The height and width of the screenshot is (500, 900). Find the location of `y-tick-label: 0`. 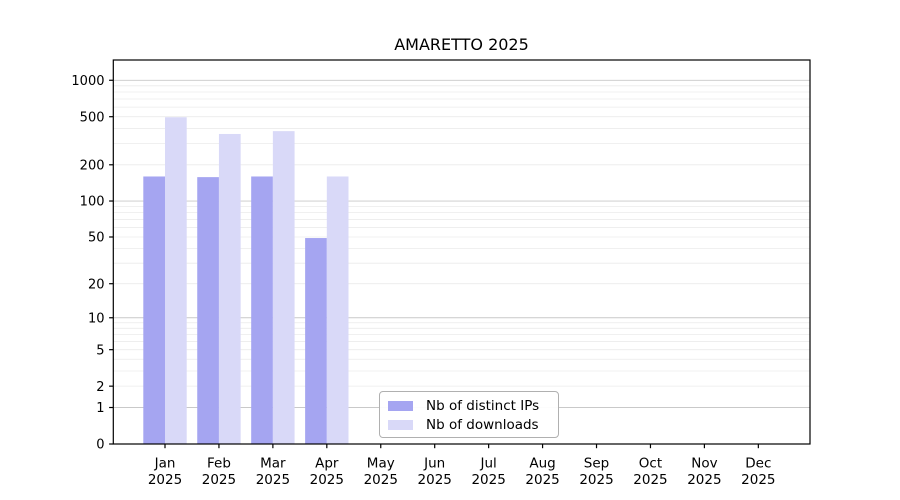

y-tick-label: 0 is located at coordinates (100, 445).